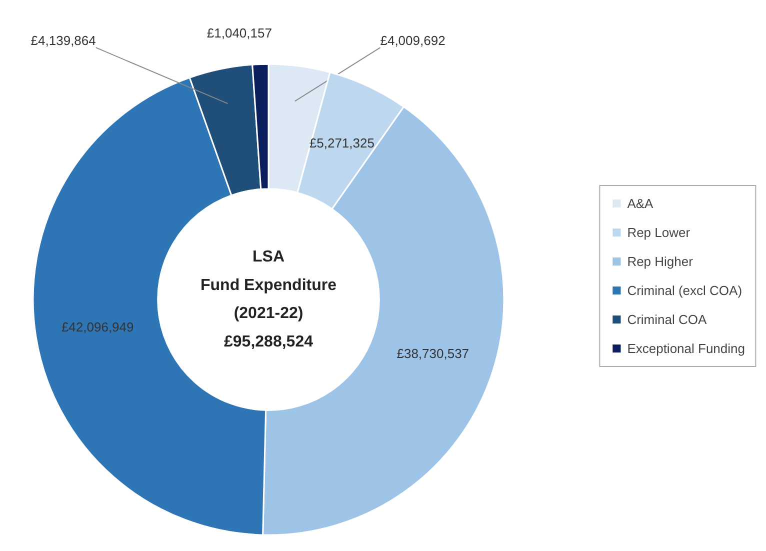 This screenshot has width=766, height=551. I want to click on data-label: £38,730,537, so click(433, 354).